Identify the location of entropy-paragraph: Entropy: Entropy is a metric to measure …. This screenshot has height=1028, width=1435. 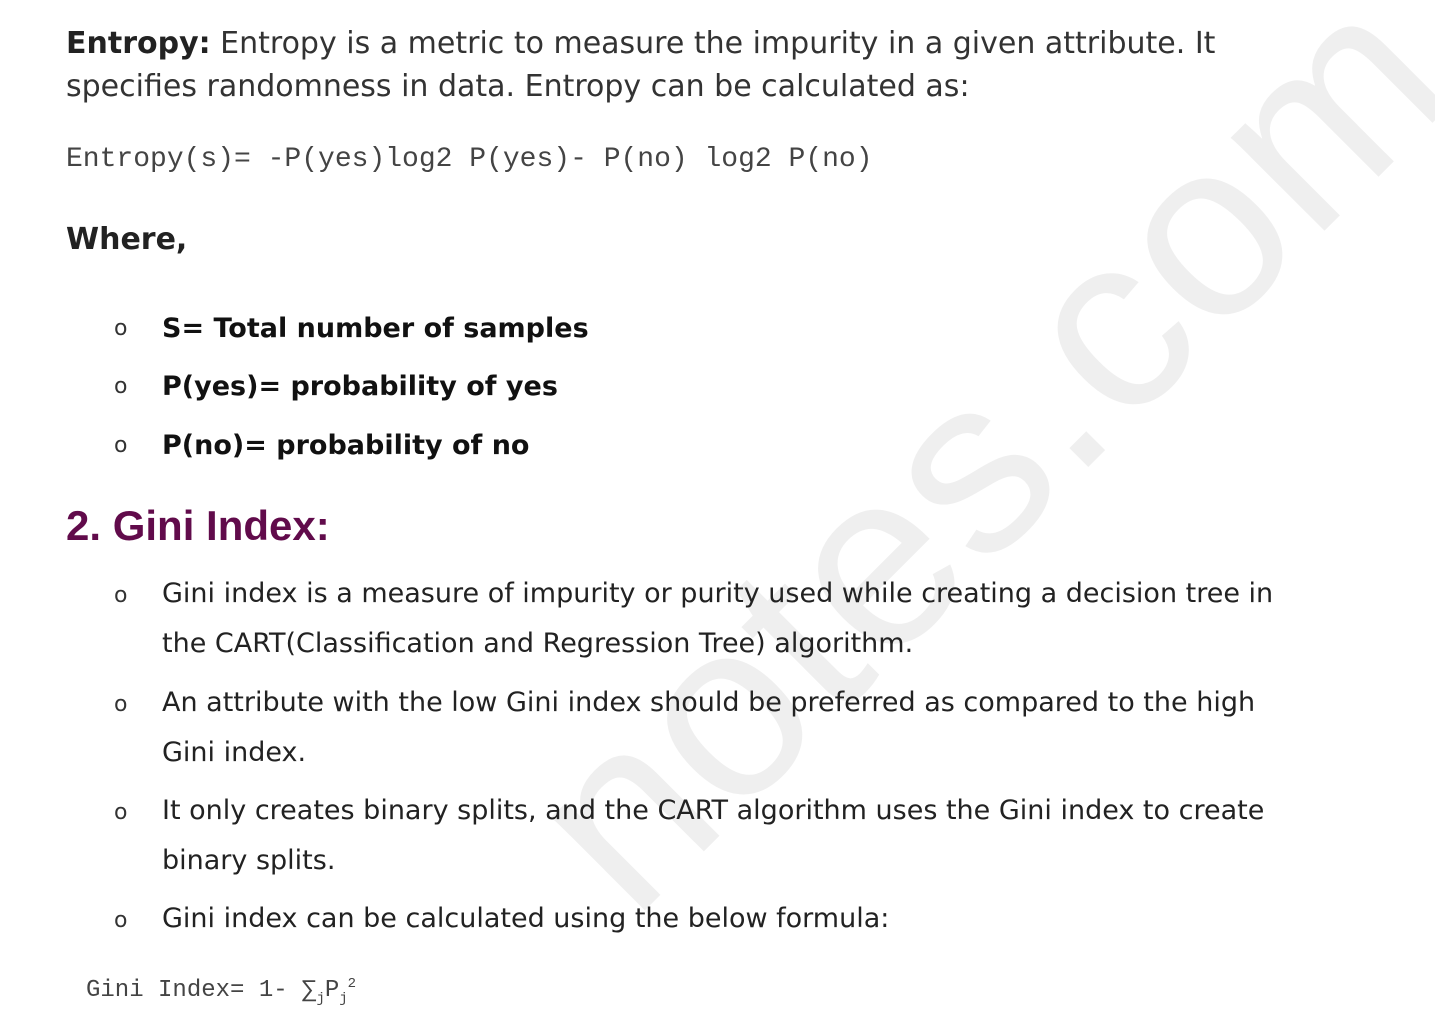
(686, 65).